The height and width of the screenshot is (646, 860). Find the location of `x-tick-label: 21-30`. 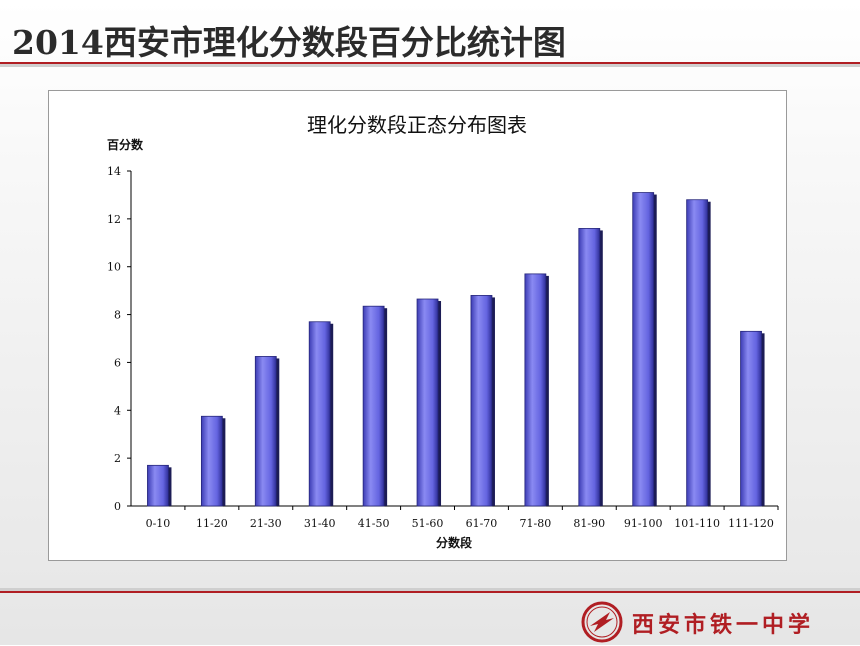

x-tick-label: 21-30 is located at coordinates (266, 523).